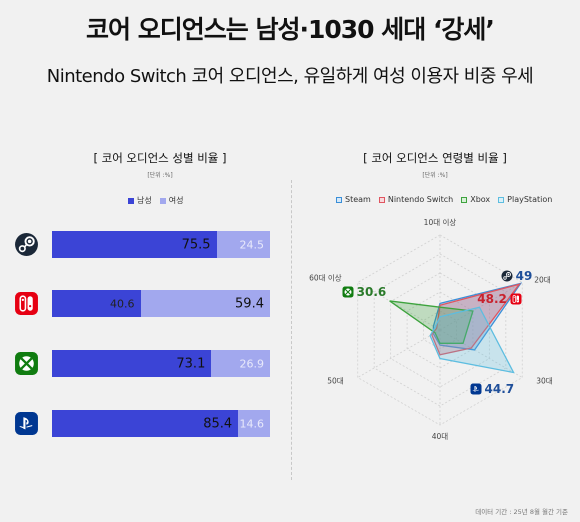 This screenshot has width=580, height=522. I want to click on female-bar: 59.4, so click(205, 303).